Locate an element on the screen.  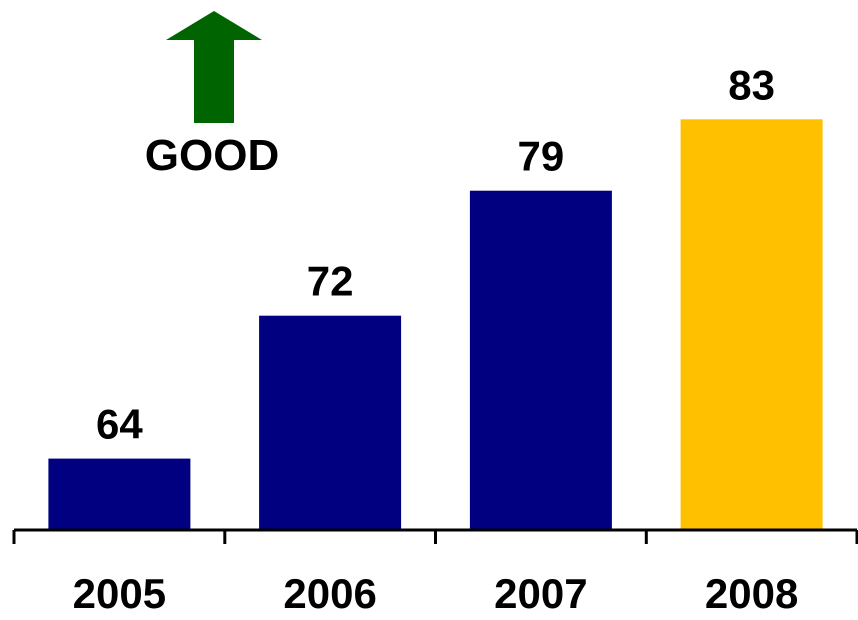
x-axis-ticks is located at coordinates (435, 537).